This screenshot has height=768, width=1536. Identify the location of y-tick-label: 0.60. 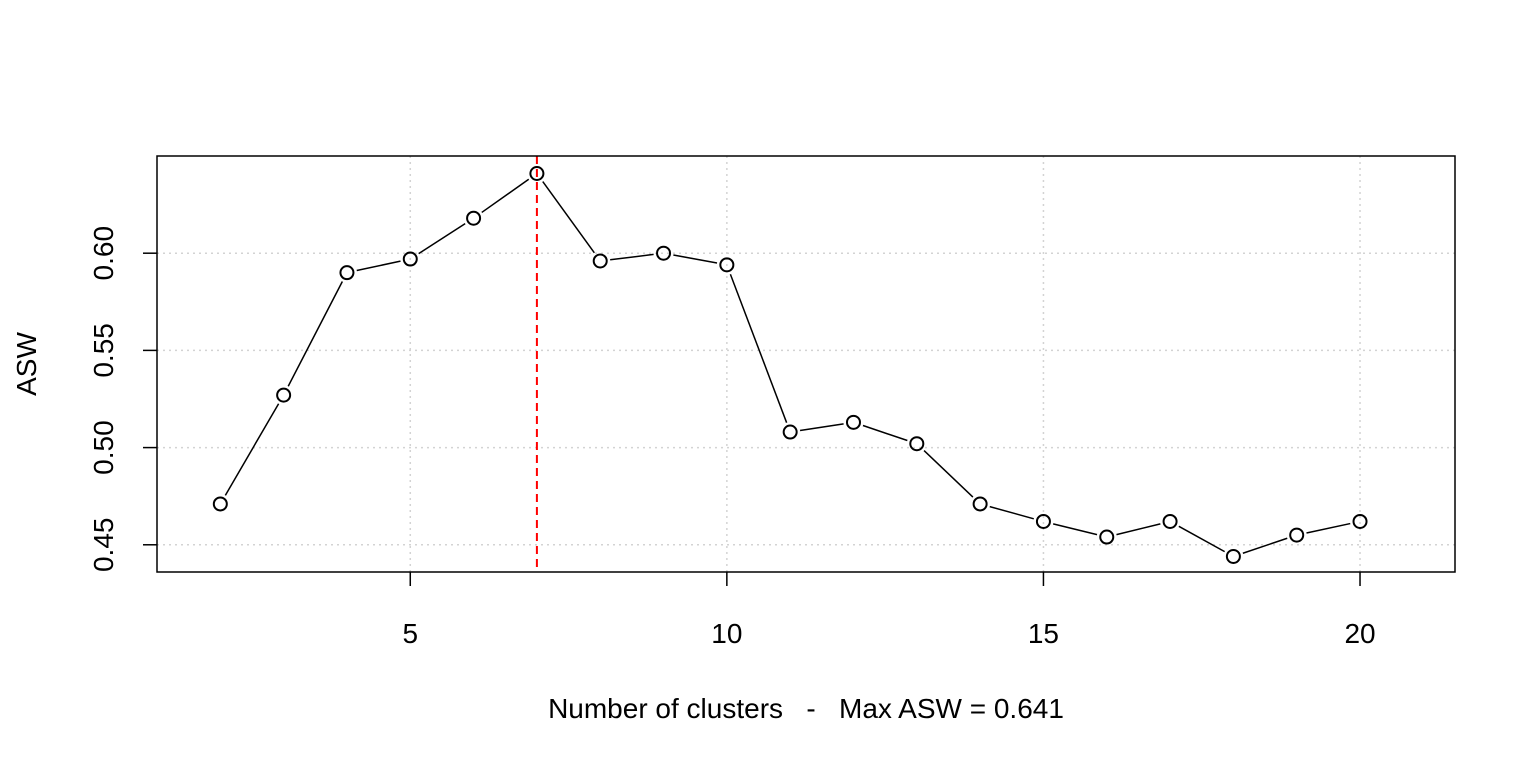
(103, 253).